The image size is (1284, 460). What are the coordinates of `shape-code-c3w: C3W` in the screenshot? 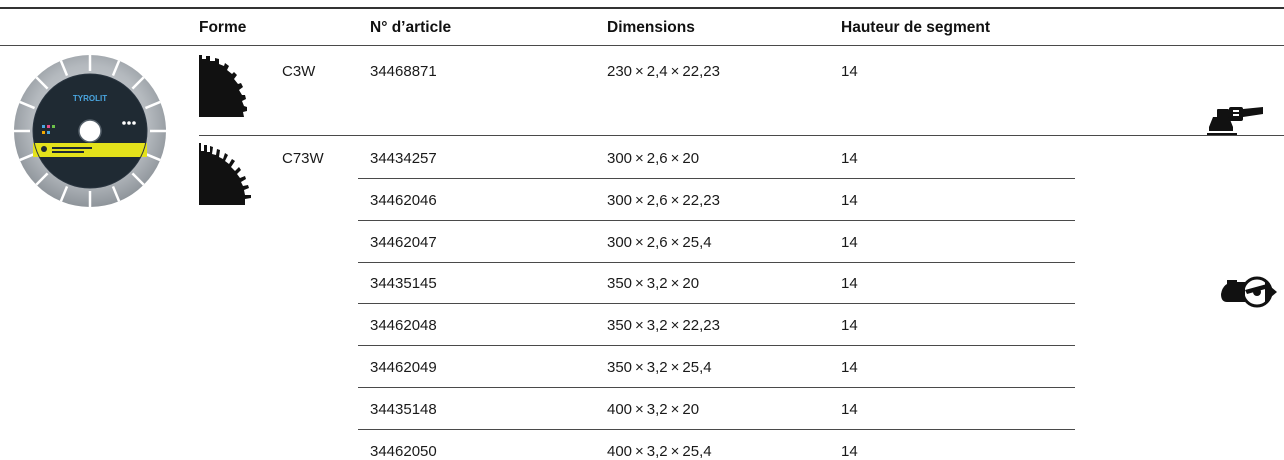 It's located at (299, 71).